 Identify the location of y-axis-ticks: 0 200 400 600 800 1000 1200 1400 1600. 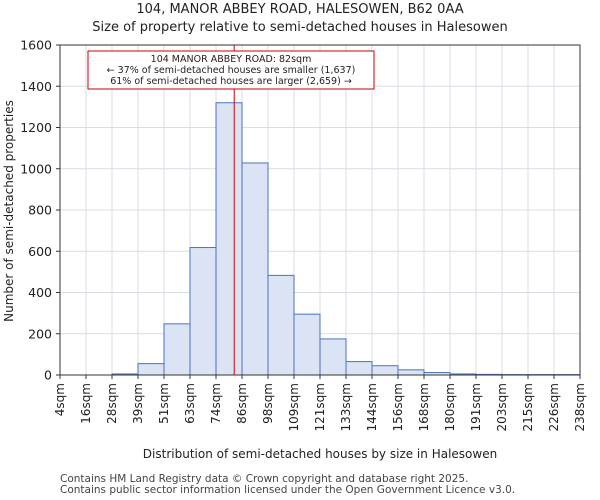
(40, 210).